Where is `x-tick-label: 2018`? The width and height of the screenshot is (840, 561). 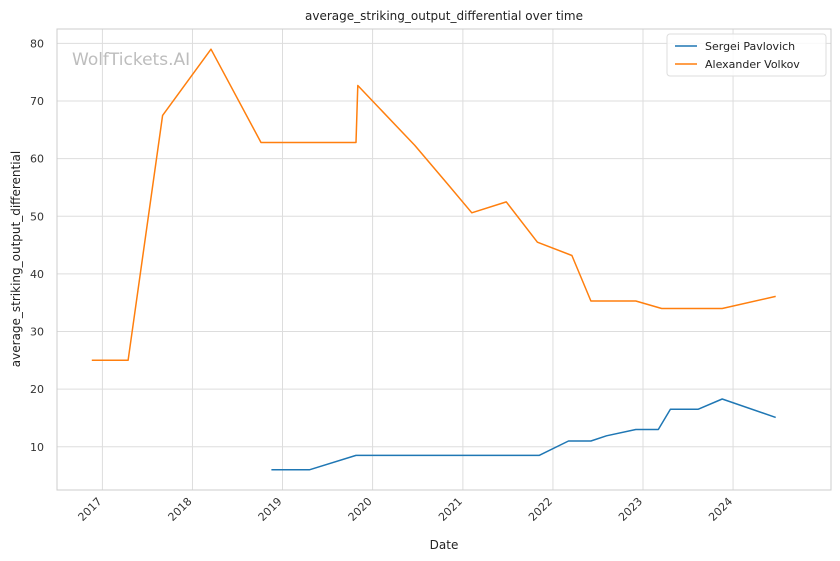 x-tick-label: 2018 is located at coordinates (180, 509).